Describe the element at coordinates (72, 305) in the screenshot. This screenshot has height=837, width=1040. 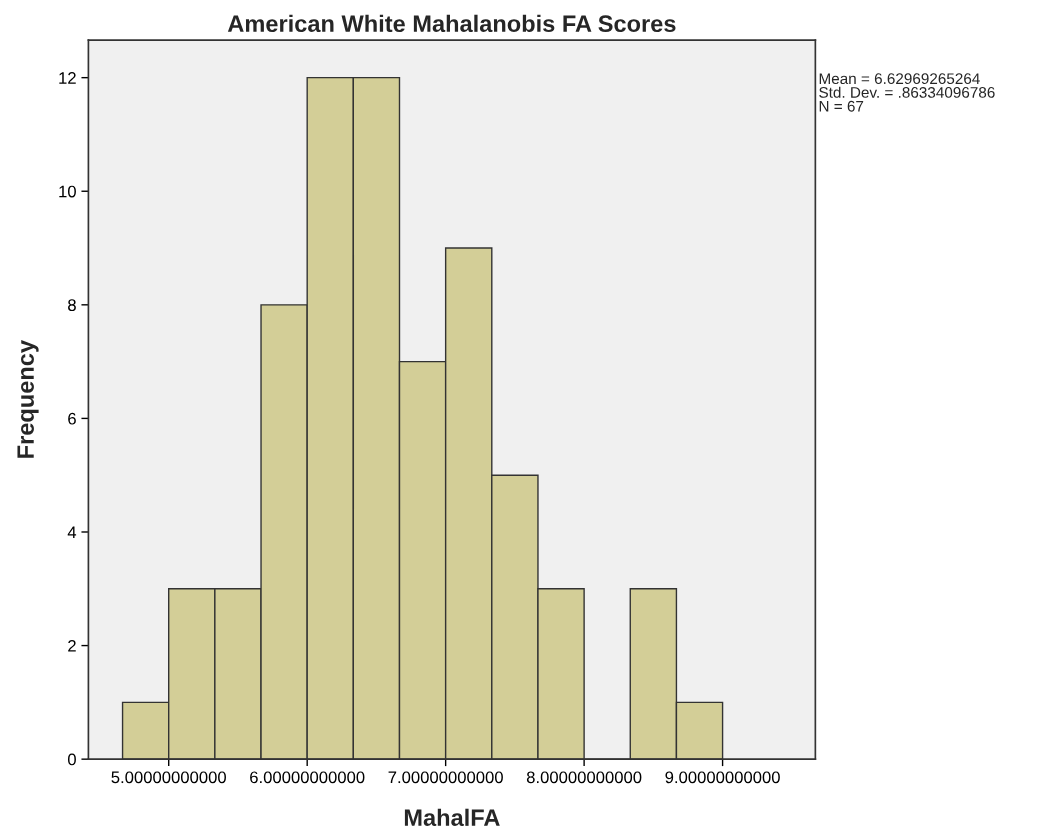
I see `y-tick-label: 8` at that location.